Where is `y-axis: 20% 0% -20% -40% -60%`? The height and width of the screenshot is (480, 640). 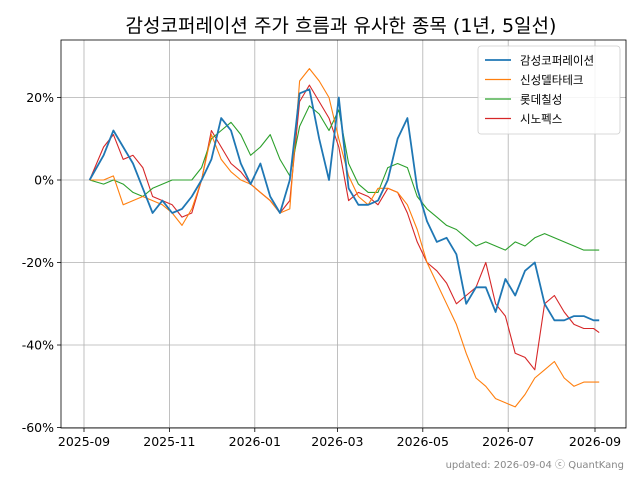 y-axis: 20% 0% -20% -40% -60% is located at coordinates (41, 262).